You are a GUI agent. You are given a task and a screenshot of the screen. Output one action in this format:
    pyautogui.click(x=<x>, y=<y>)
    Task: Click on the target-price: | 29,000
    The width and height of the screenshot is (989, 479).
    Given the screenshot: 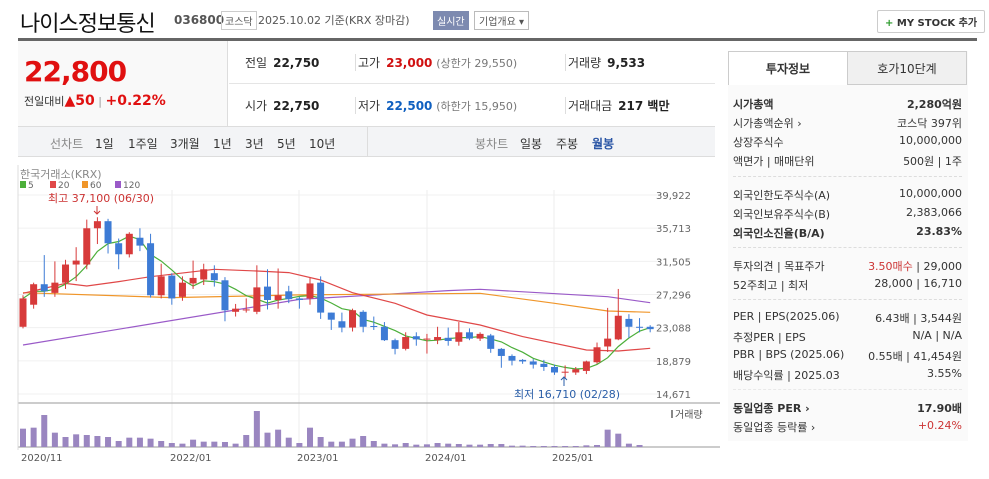 What is the action you would take?
    pyautogui.click(x=939, y=266)
    